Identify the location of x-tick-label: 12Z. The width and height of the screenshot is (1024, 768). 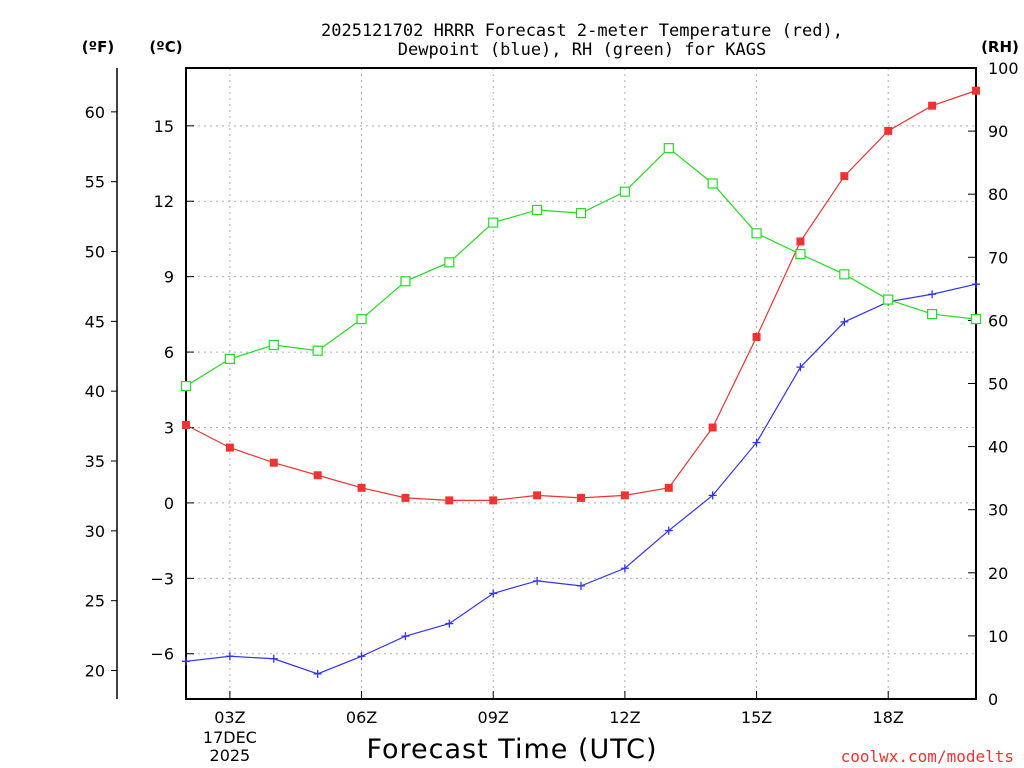
(624, 717).